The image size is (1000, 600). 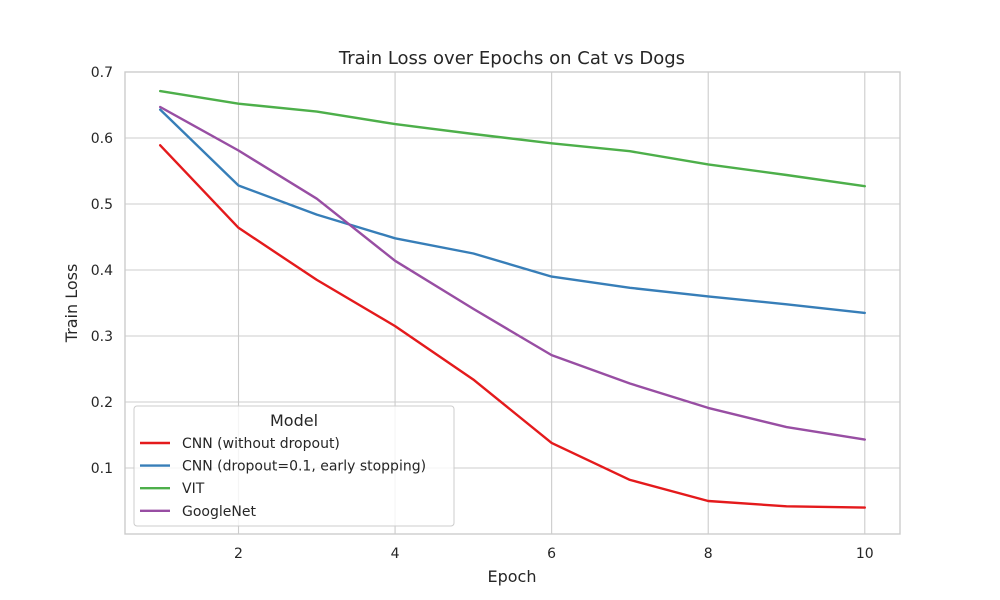 I want to click on y-tick-label: 0.4, so click(x=102, y=271).